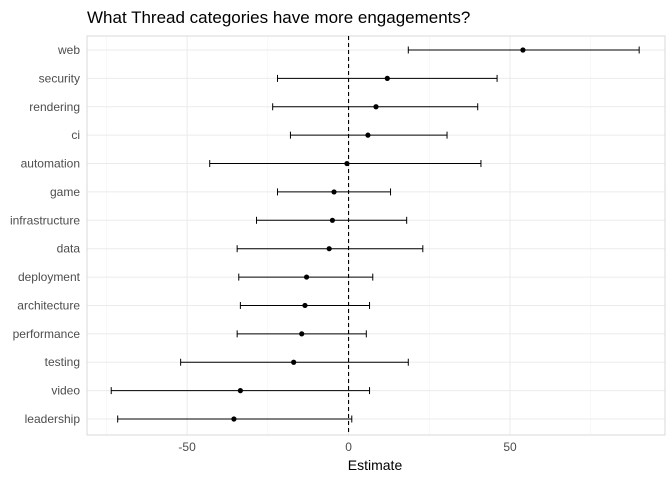 Image resolution: width=672 pixels, height=480 pixels. Describe the element at coordinates (302, 334) in the screenshot. I see `estimate-point-performance` at that location.